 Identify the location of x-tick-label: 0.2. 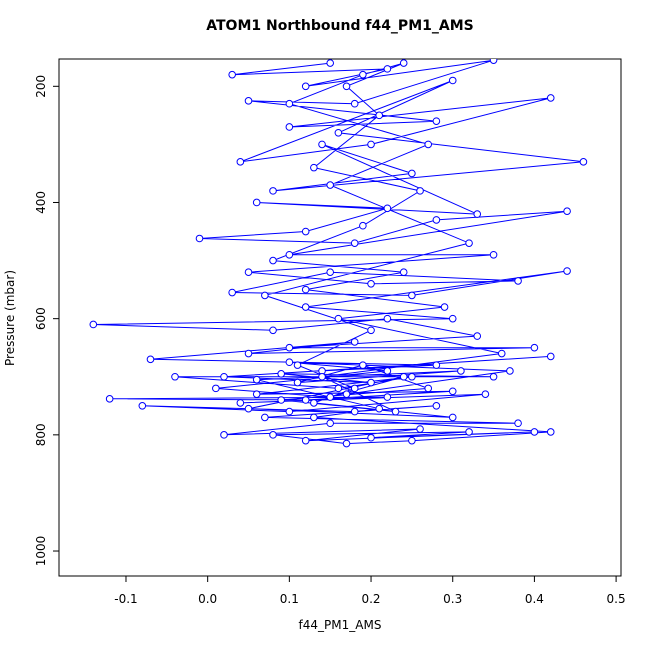
(370, 599).